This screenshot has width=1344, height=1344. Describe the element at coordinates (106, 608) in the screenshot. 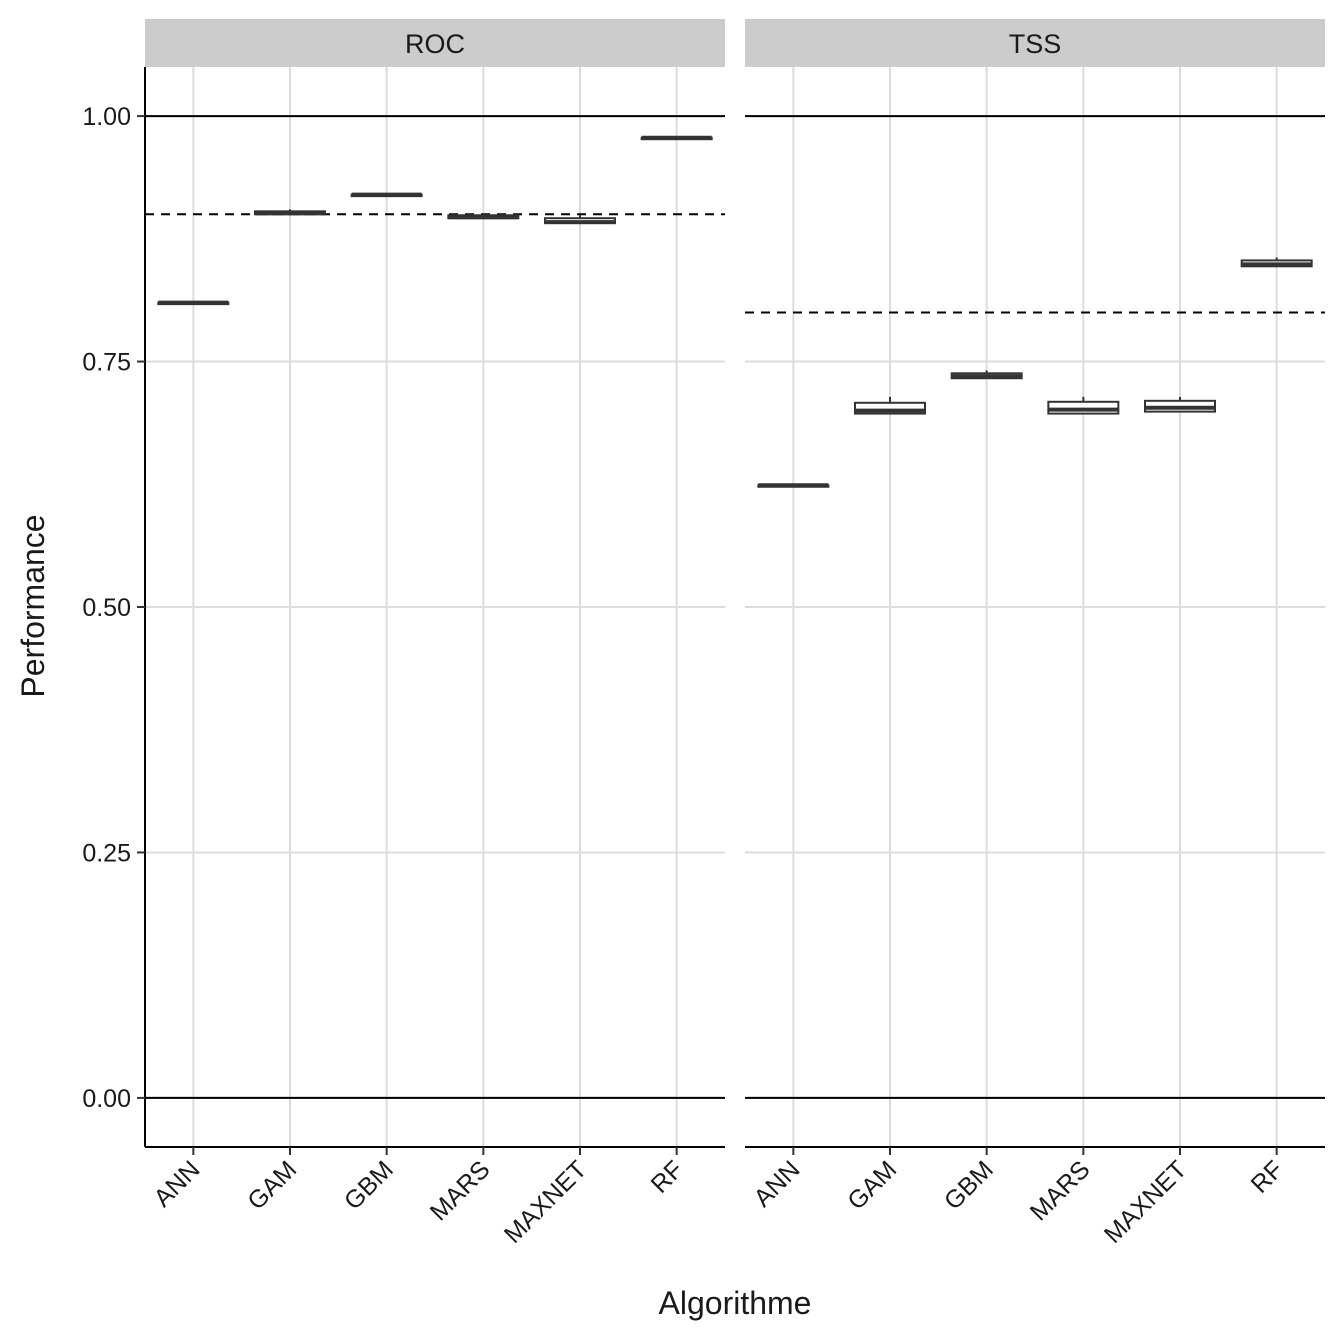

I see `y-tick-label: 0.50` at that location.